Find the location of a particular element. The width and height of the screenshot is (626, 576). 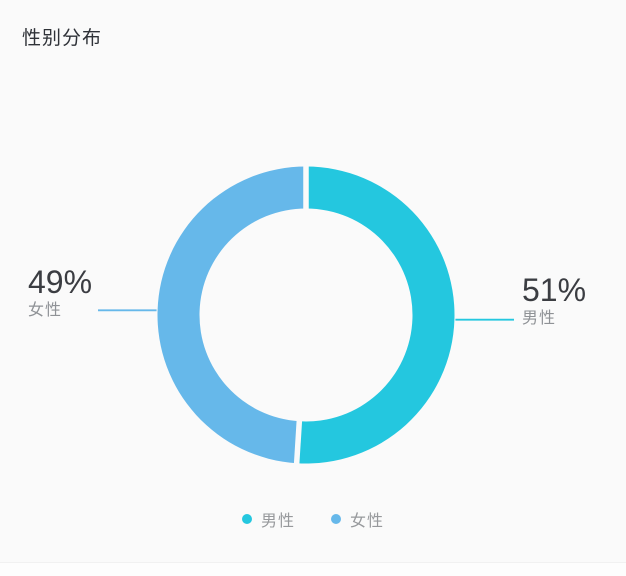

legend-item-male: 男性 is located at coordinates (268, 519).